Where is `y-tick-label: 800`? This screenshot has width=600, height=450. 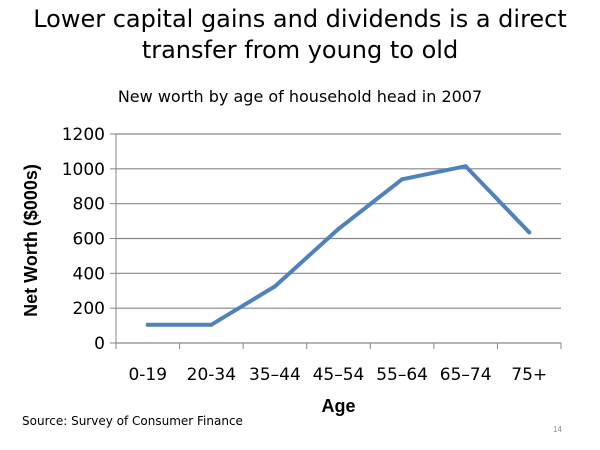
y-tick-label: 800 is located at coordinates (89, 205).